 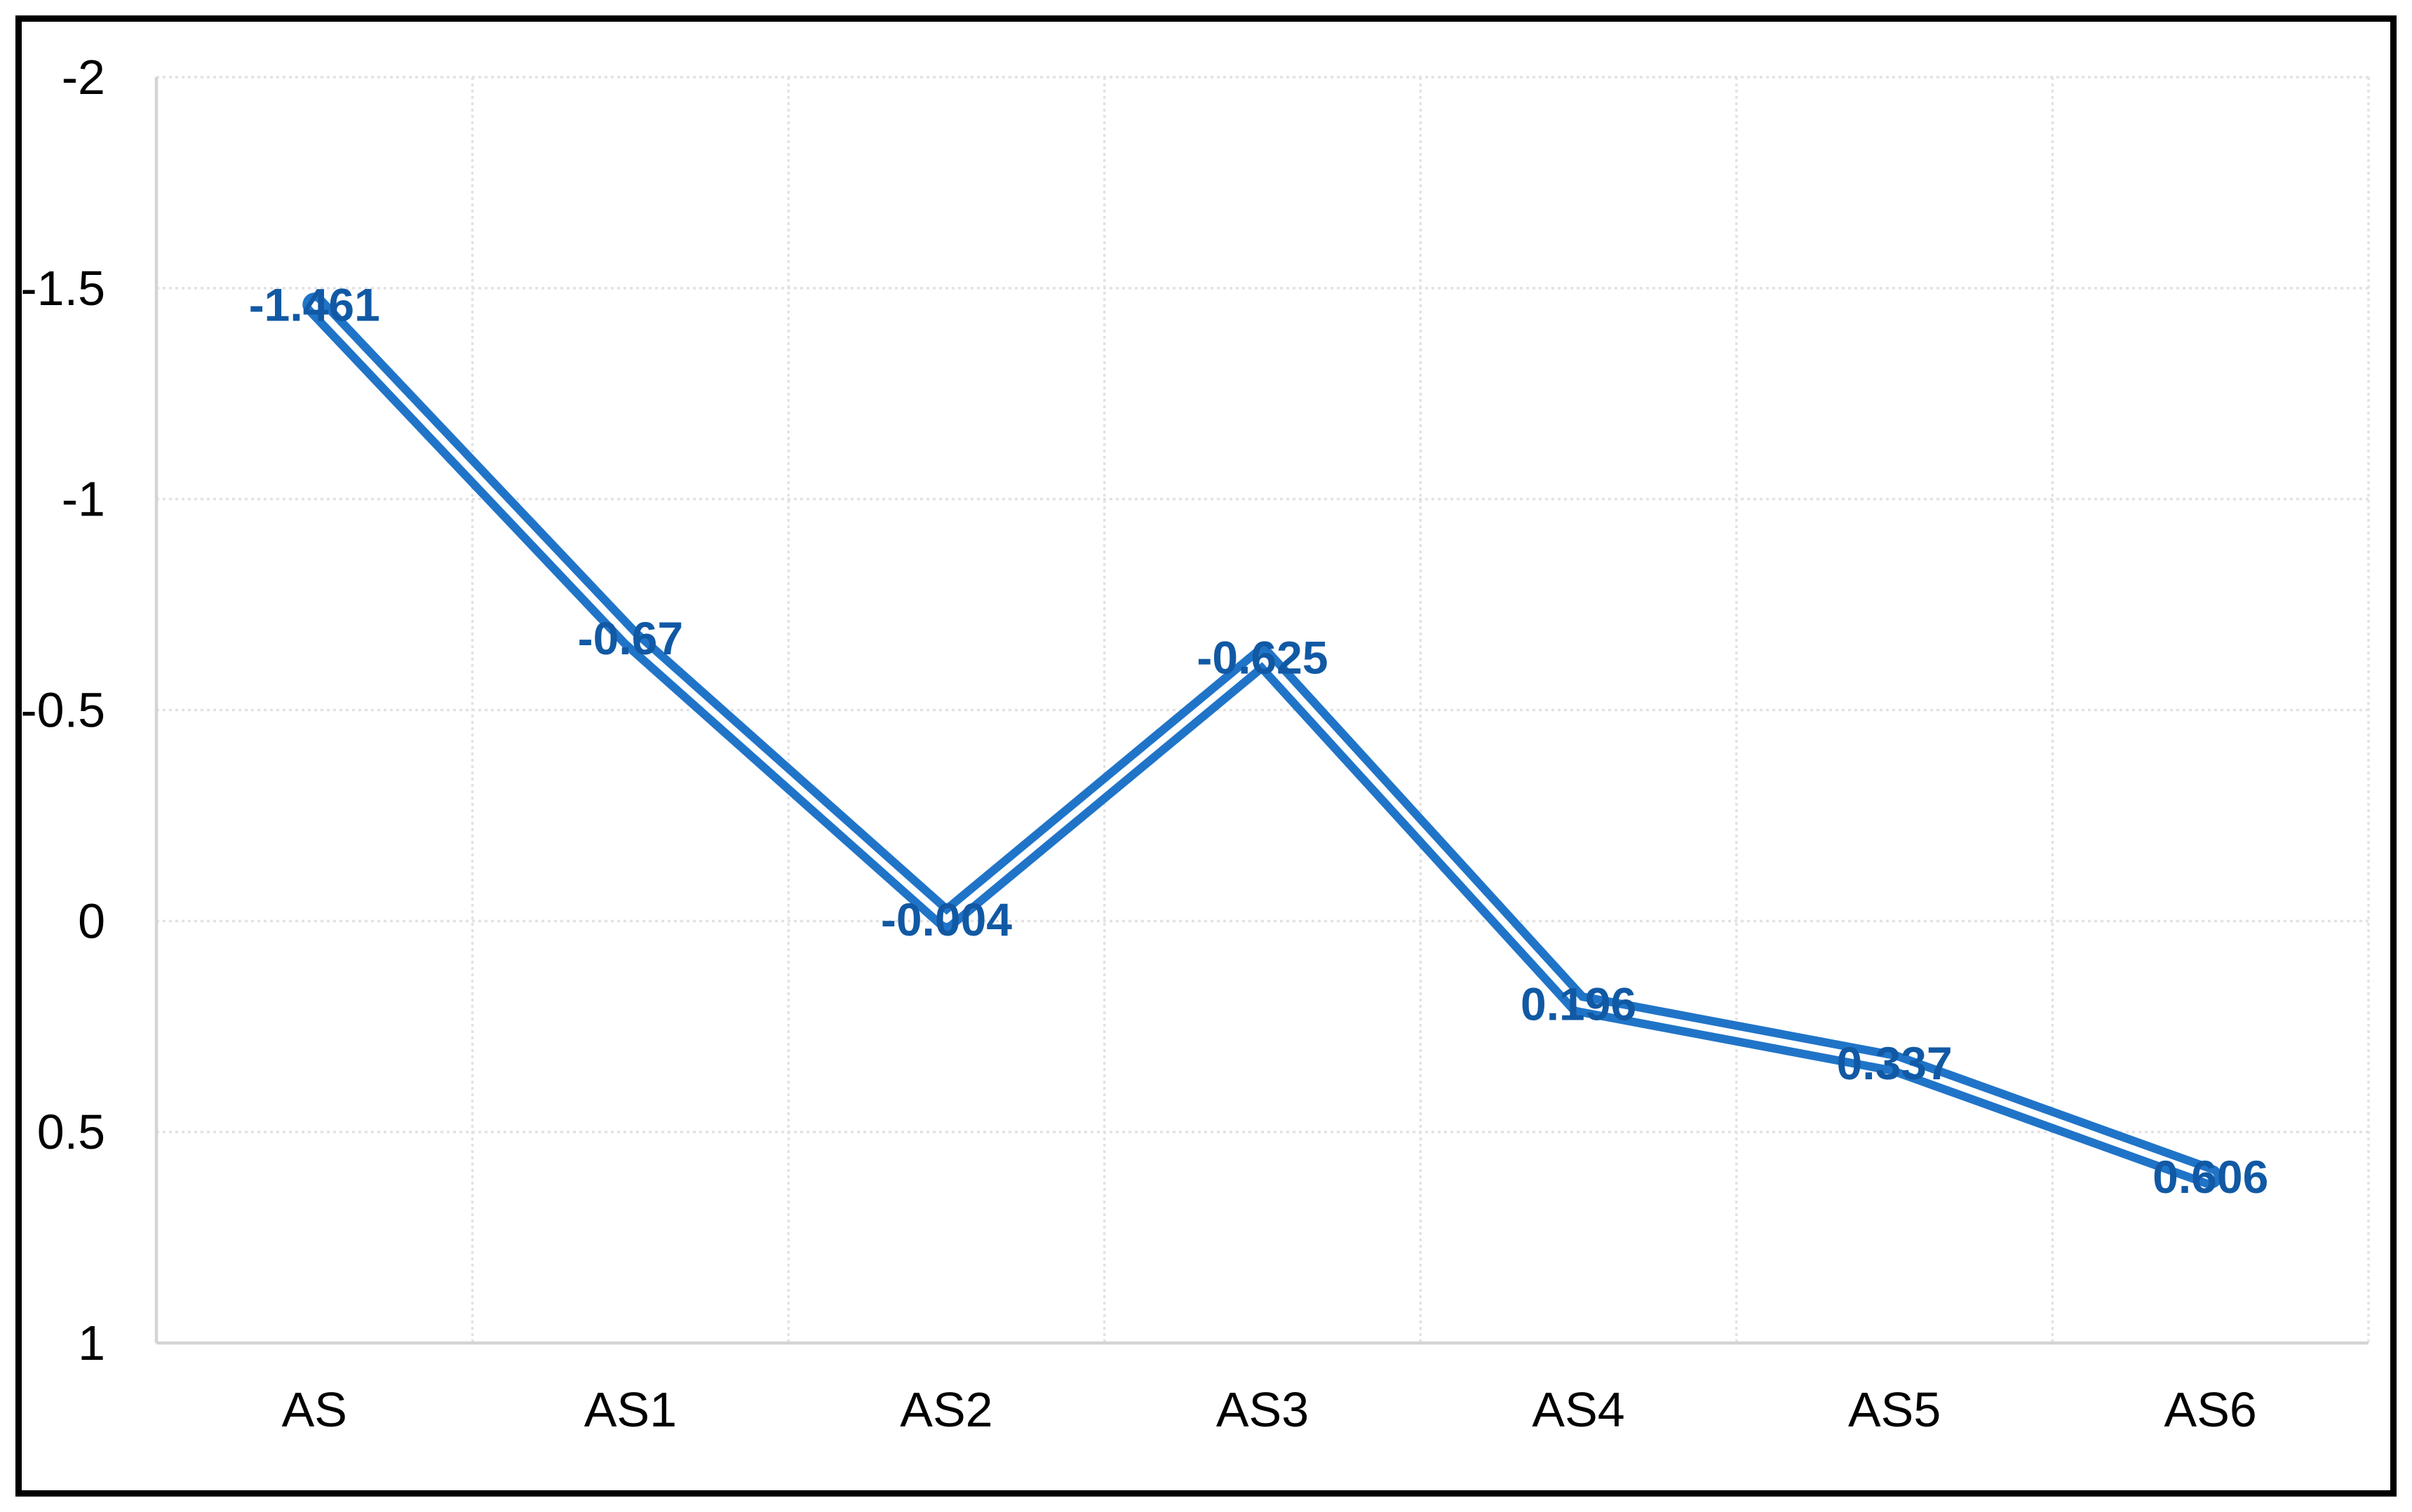 I want to click on y-tick-label: 1, so click(x=91, y=1343).